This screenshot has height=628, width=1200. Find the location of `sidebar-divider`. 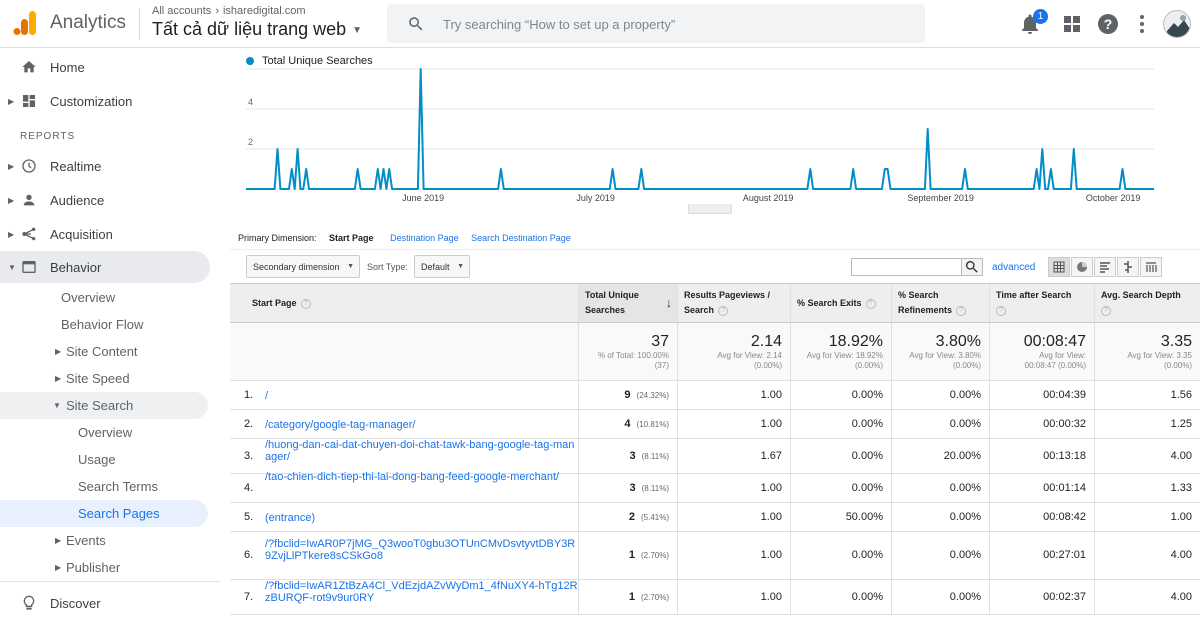

sidebar-divider is located at coordinates (110, 581).